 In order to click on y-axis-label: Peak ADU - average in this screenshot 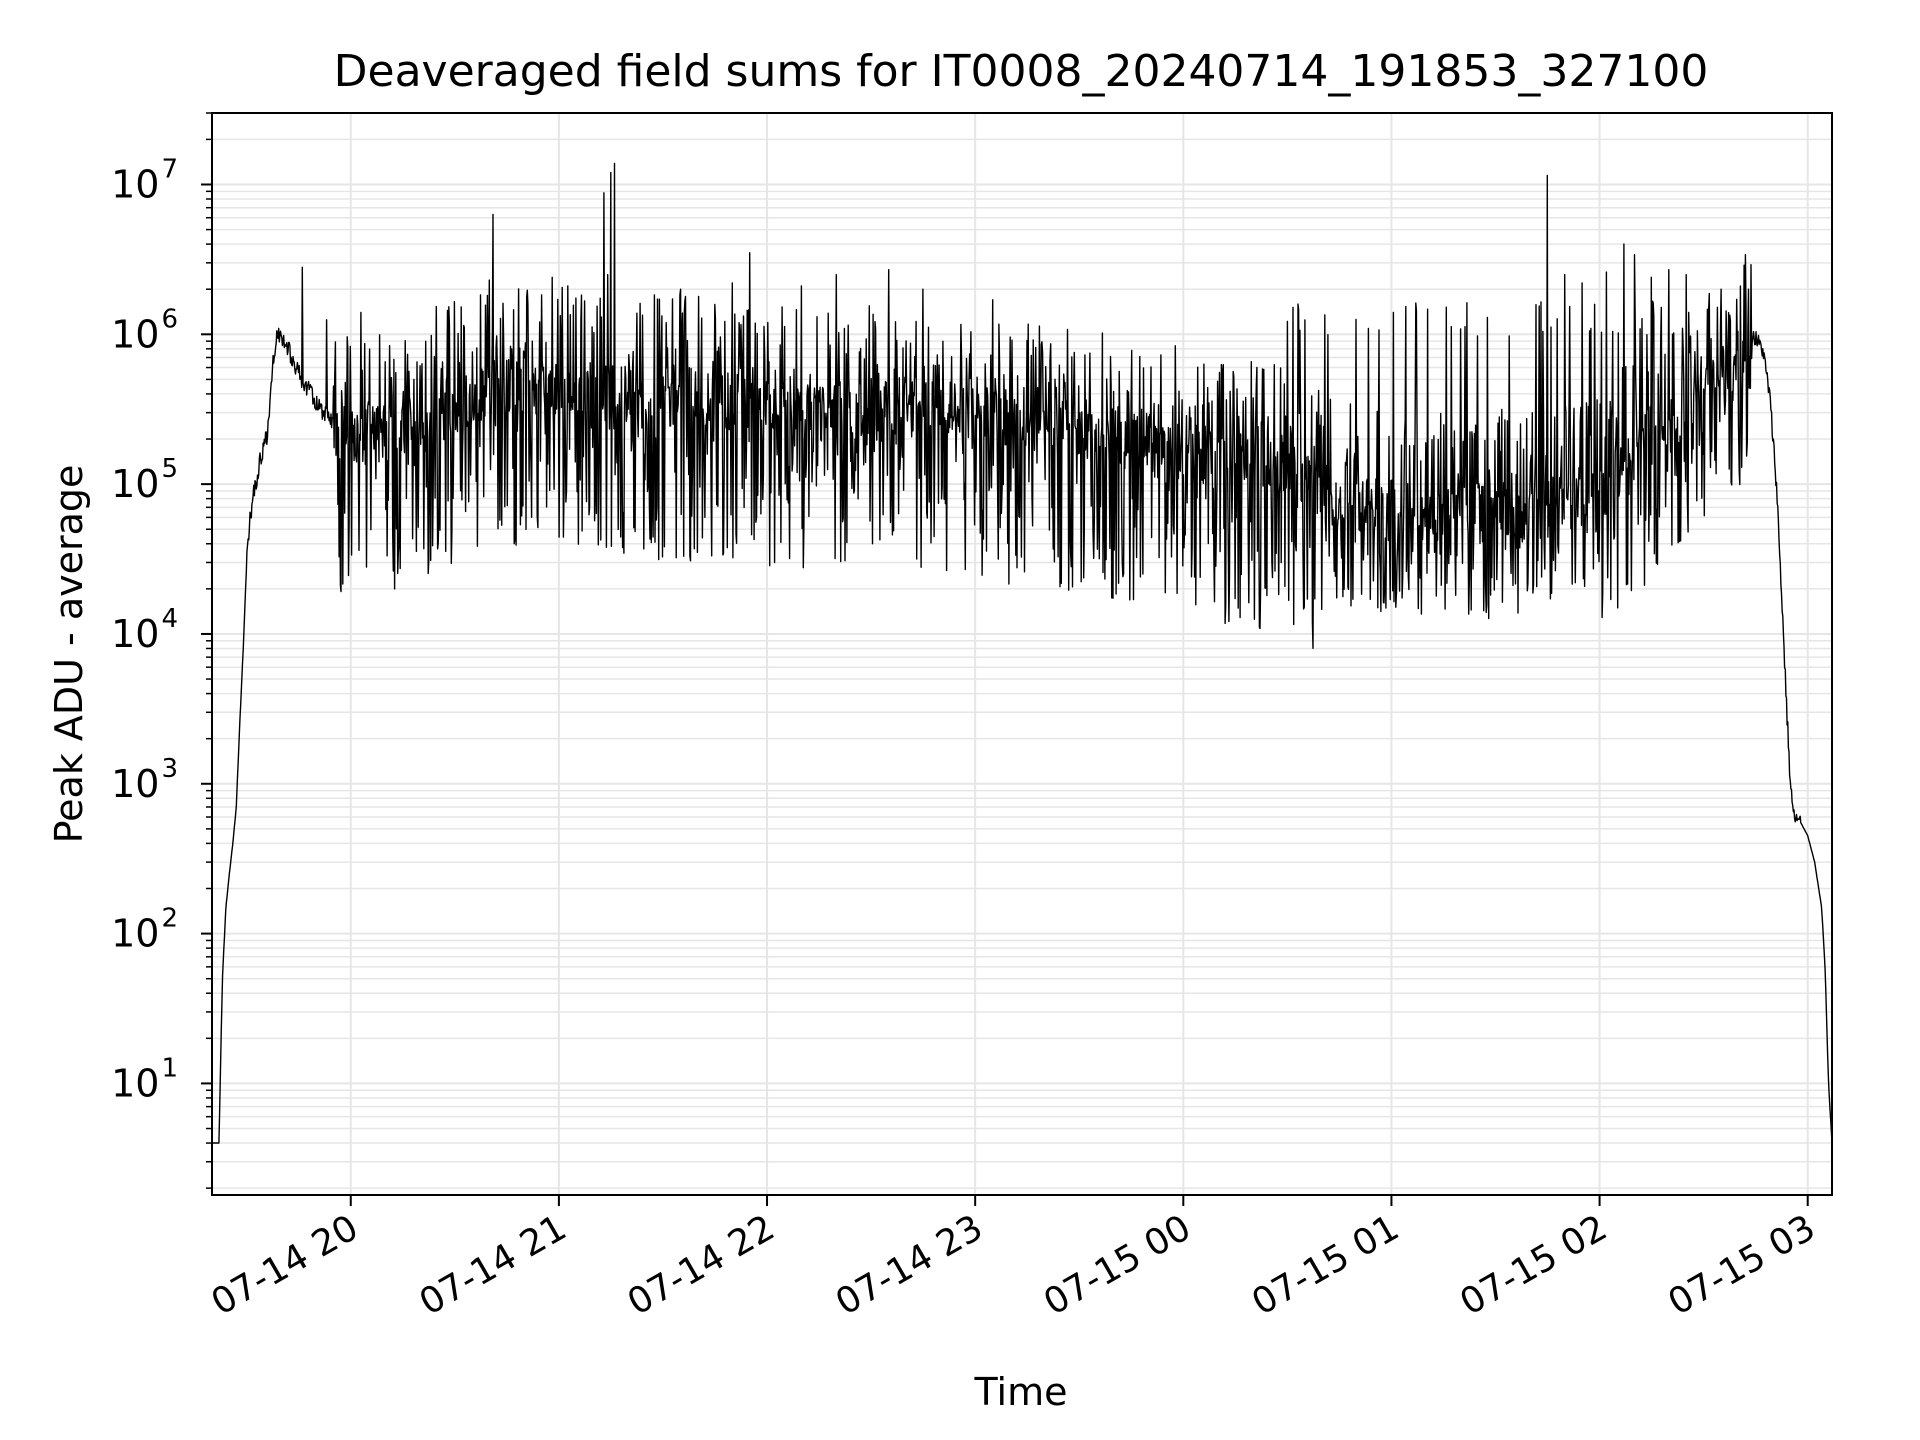, I will do `click(69, 654)`.